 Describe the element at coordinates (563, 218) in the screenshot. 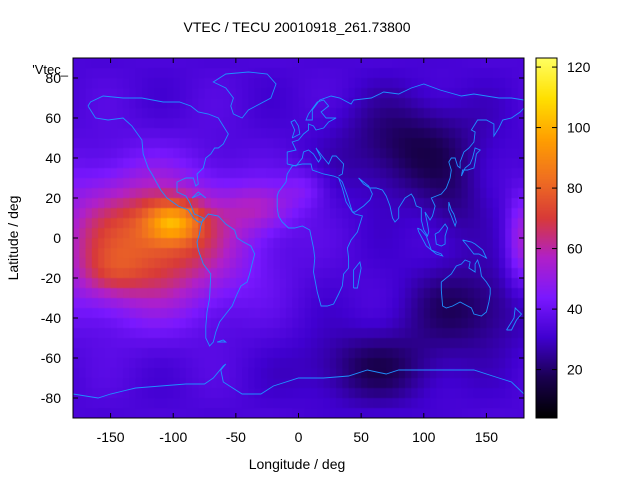

I see `colorbar-ticks: 20 40 60 80 100 120` at that location.